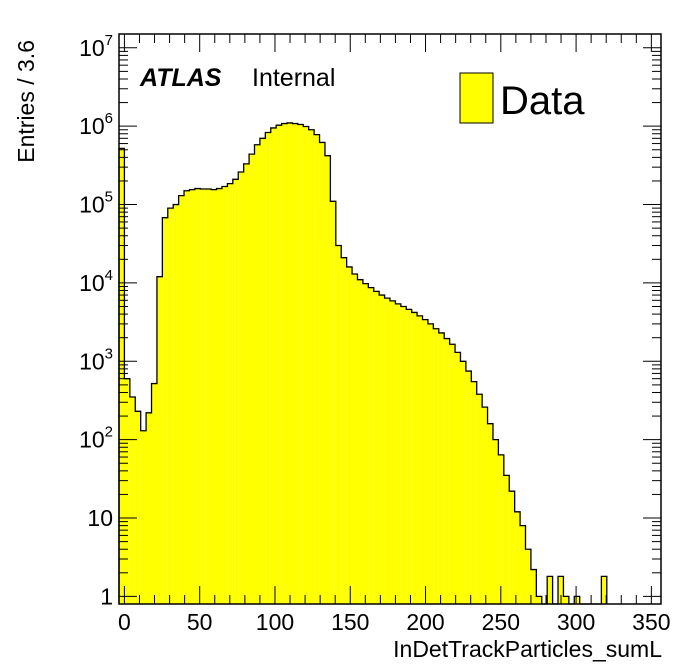  I want to click on y-axis-label: Entries / 3.6, so click(26, 101).